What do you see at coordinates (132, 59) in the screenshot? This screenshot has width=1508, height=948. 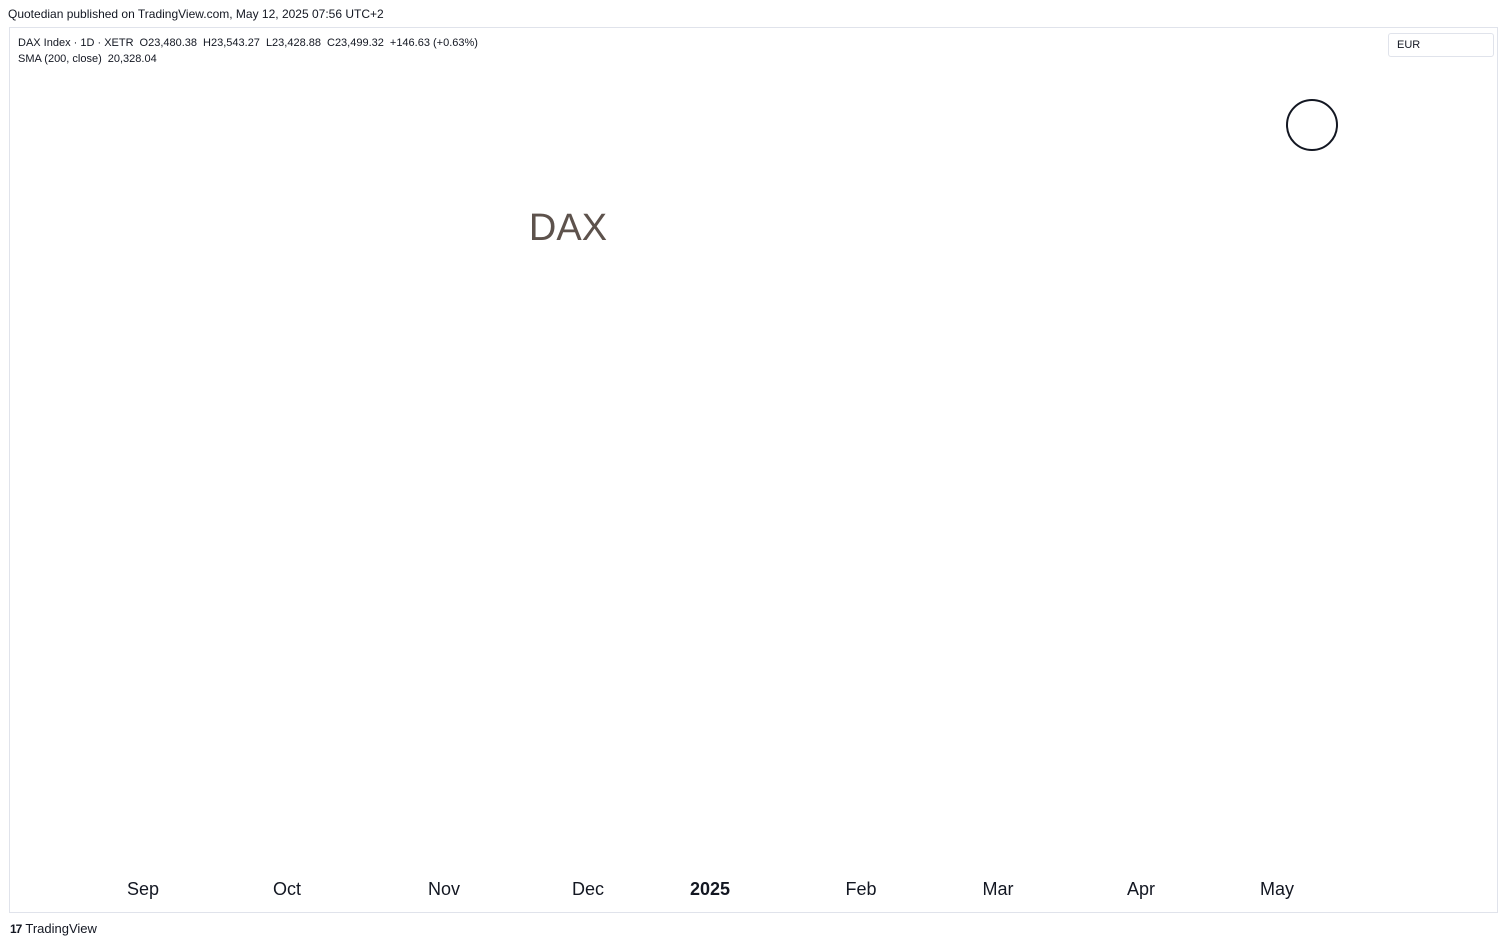 I see `legend-indicator-value: 20,328.04` at bounding box center [132, 59].